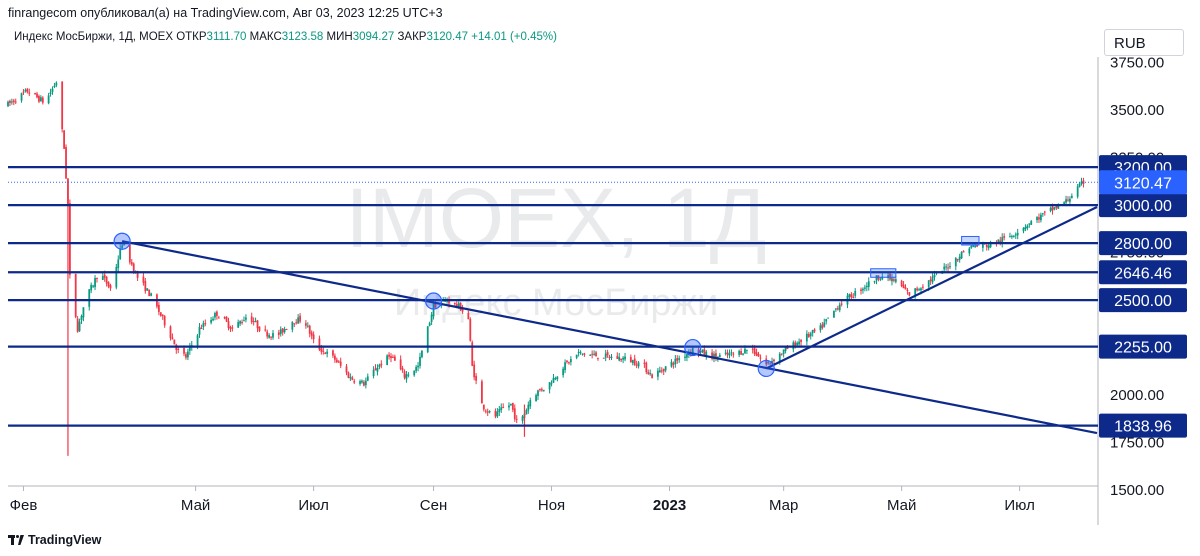 This screenshot has height=556, width=1200. Describe the element at coordinates (302, 37) in the screenshot. I see `high-value: 3123.58` at that location.